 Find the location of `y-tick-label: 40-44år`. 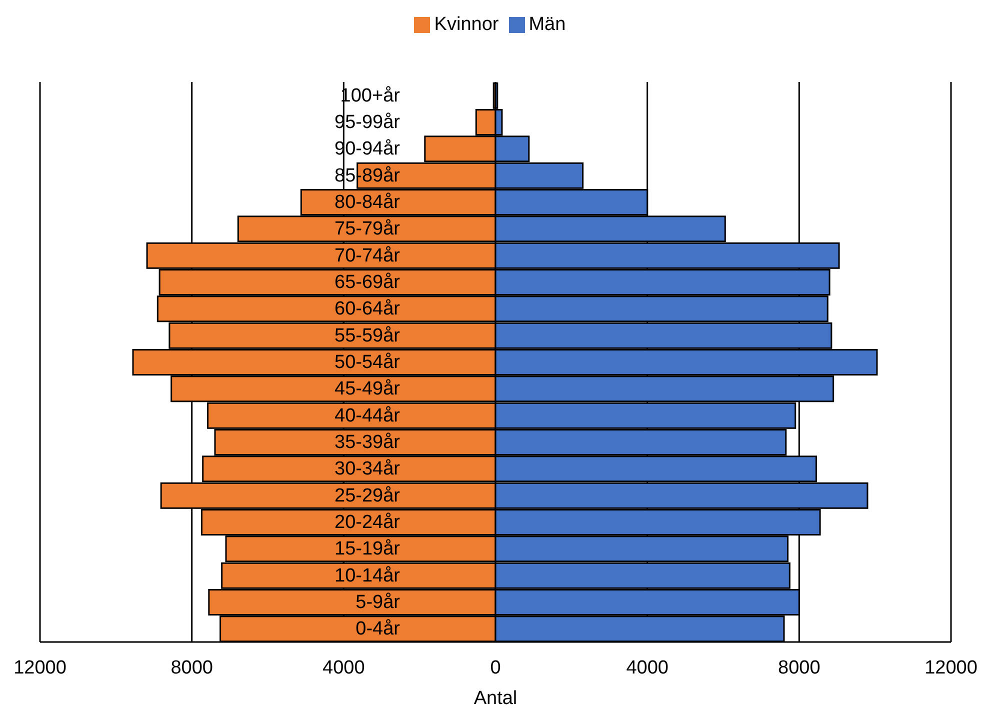

y-tick-label: 40-44år is located at coordinates (367, 415).